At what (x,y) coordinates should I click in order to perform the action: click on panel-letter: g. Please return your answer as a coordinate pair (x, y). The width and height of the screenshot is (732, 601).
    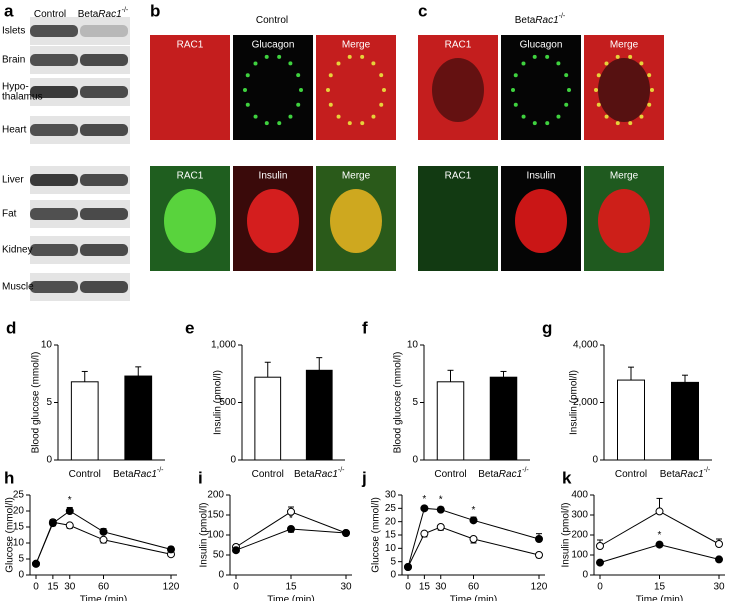
    Looking at the image, I should click on (547, 327).